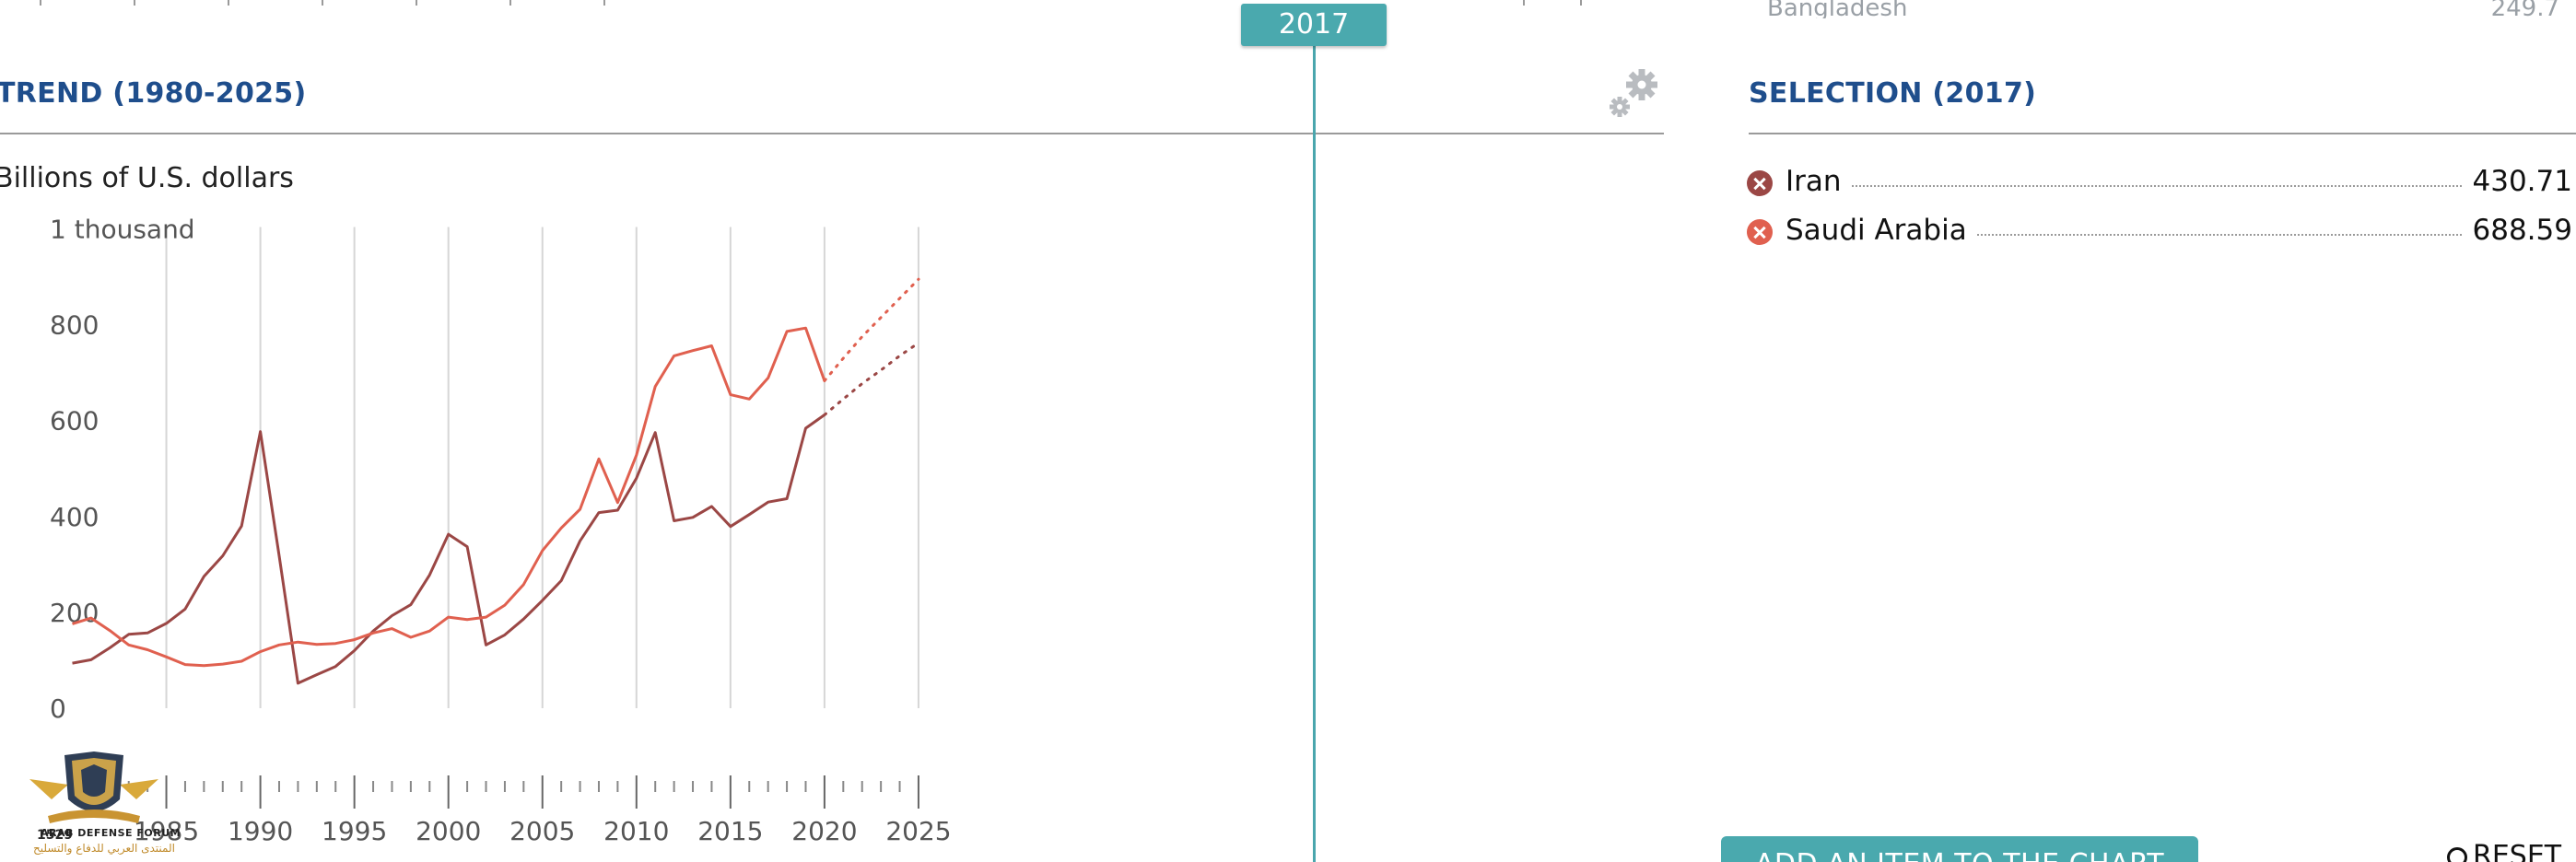 The width and height of the screenshot is (2576, 862). I want to click on trend-title: TREND (1980-2025), so click(153, 93).